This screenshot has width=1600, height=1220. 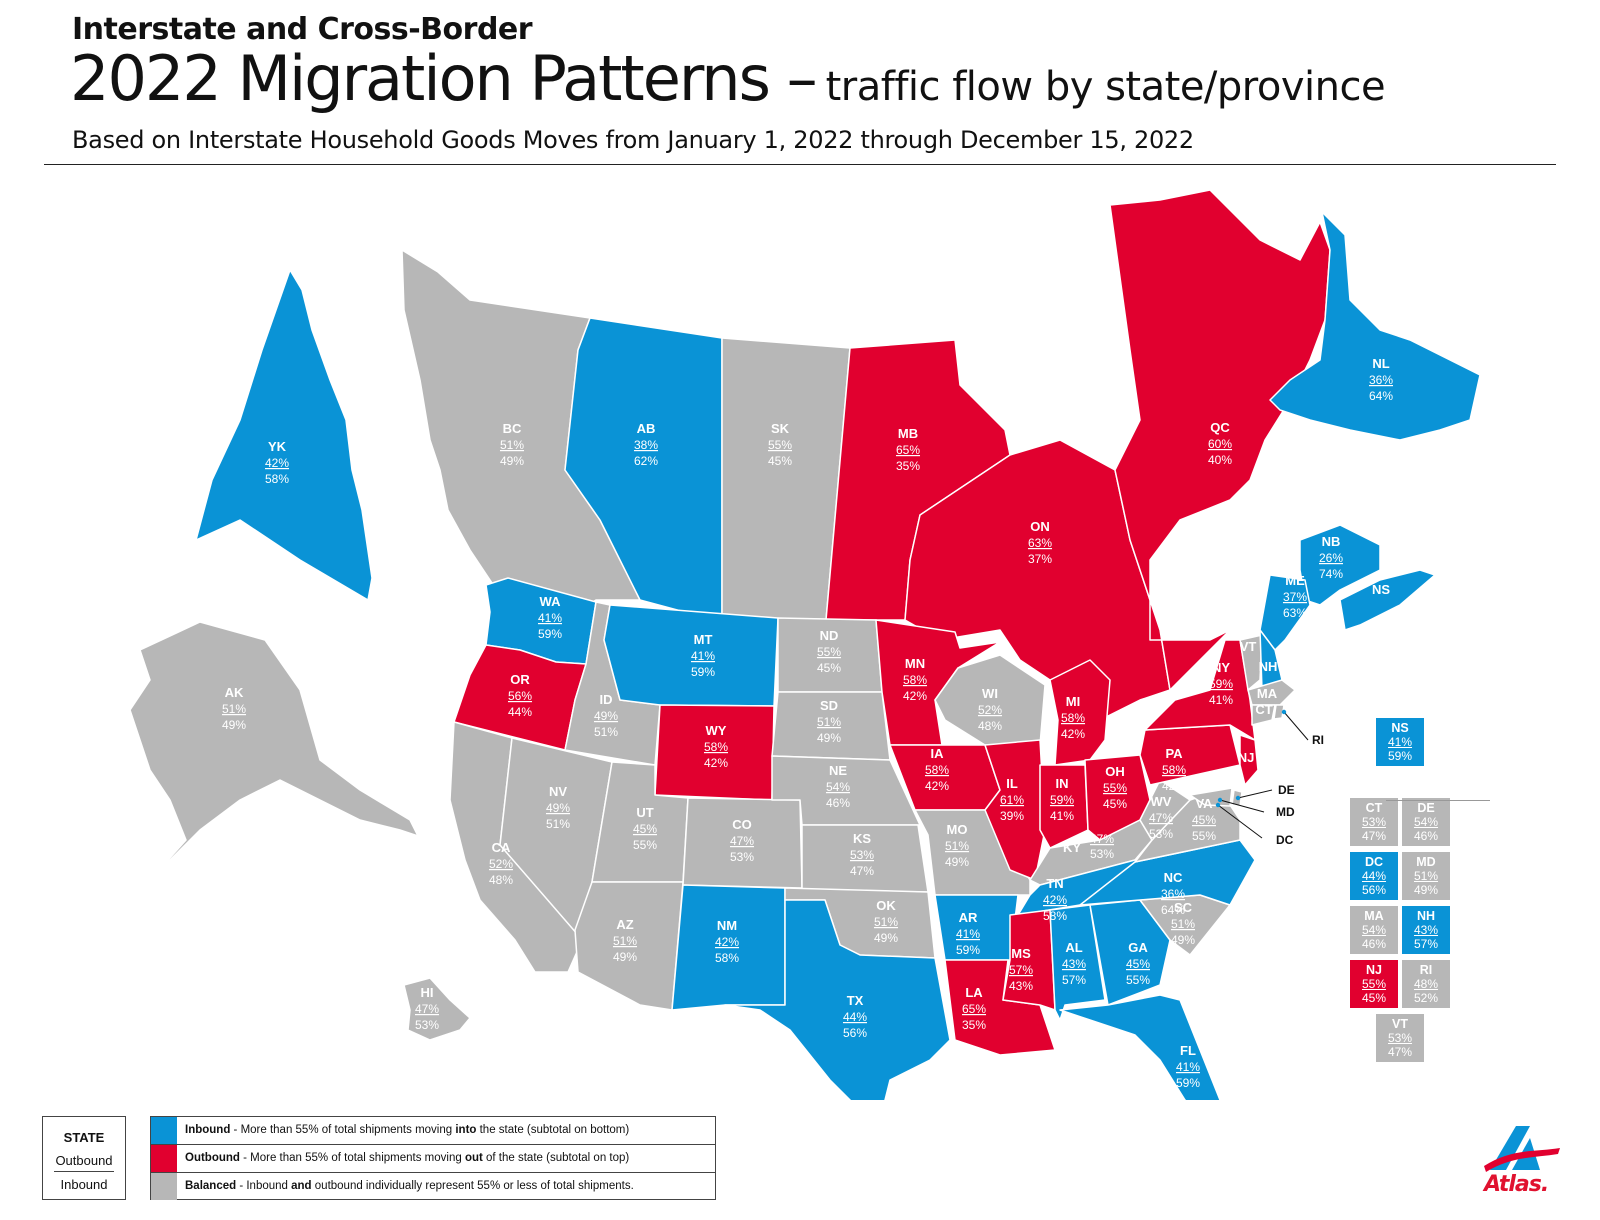 I want to click on tile-code-ns: NS, so click(x=1400, y=728).